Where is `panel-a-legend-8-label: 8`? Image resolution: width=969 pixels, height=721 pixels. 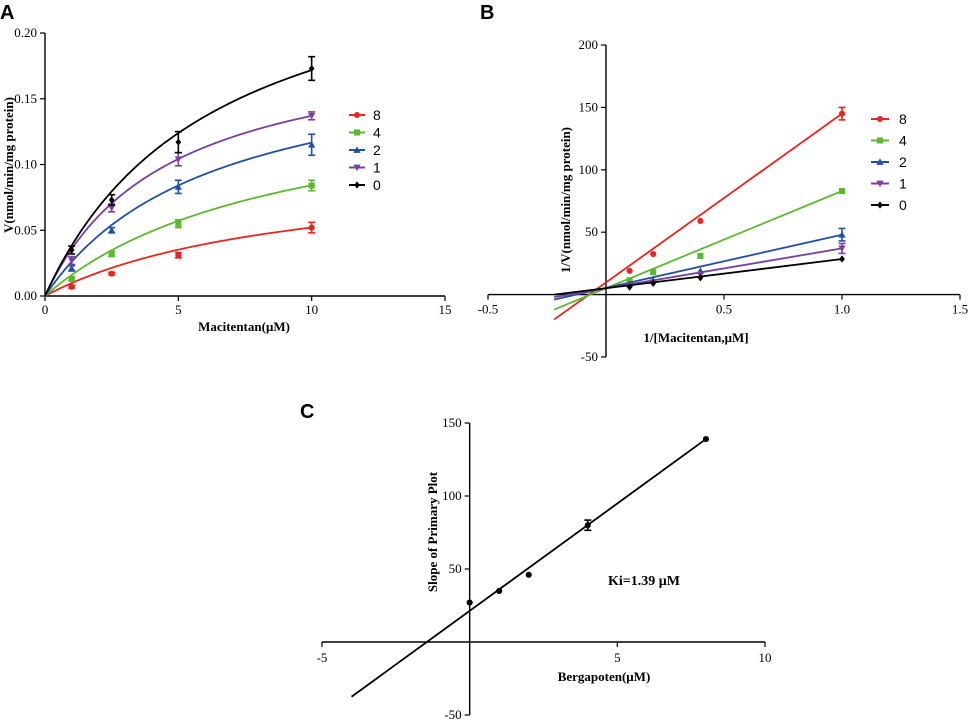
panel-a-legend-8-label: 8 is located at coordinates (377, 115).